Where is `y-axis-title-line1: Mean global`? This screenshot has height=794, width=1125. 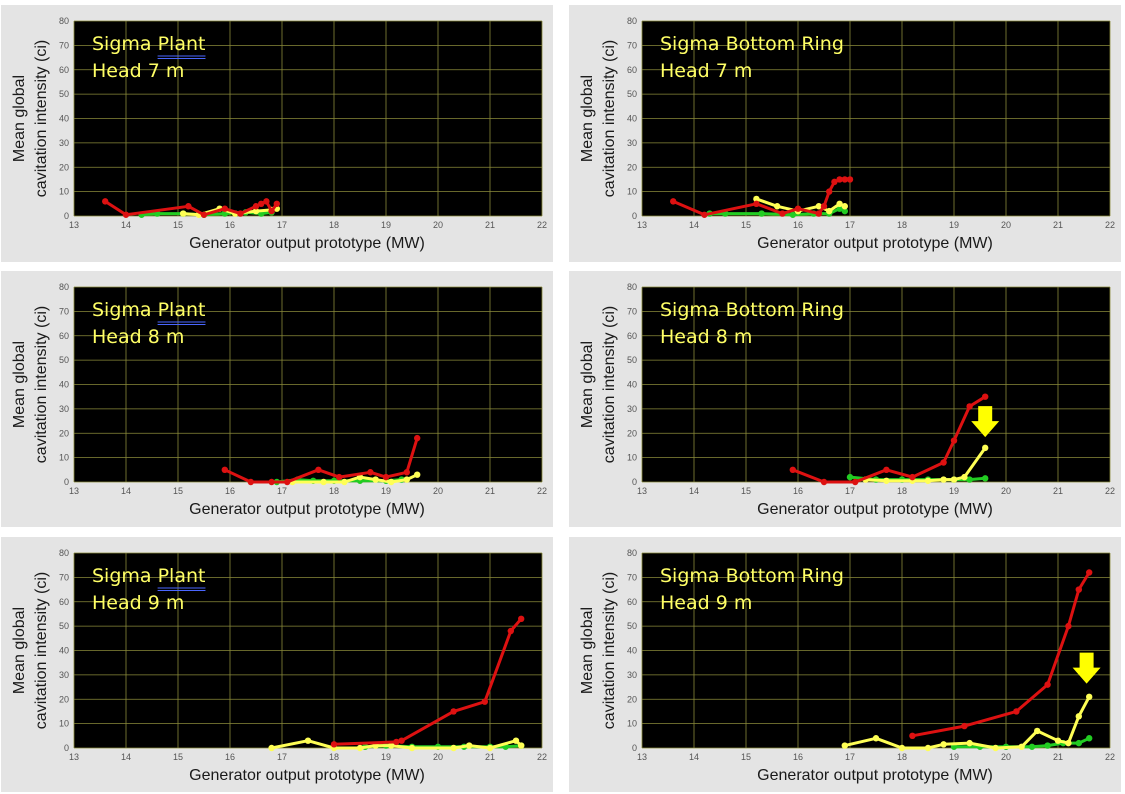
y-axis-title-line1: Mean global is located at coordinates (587, 650).